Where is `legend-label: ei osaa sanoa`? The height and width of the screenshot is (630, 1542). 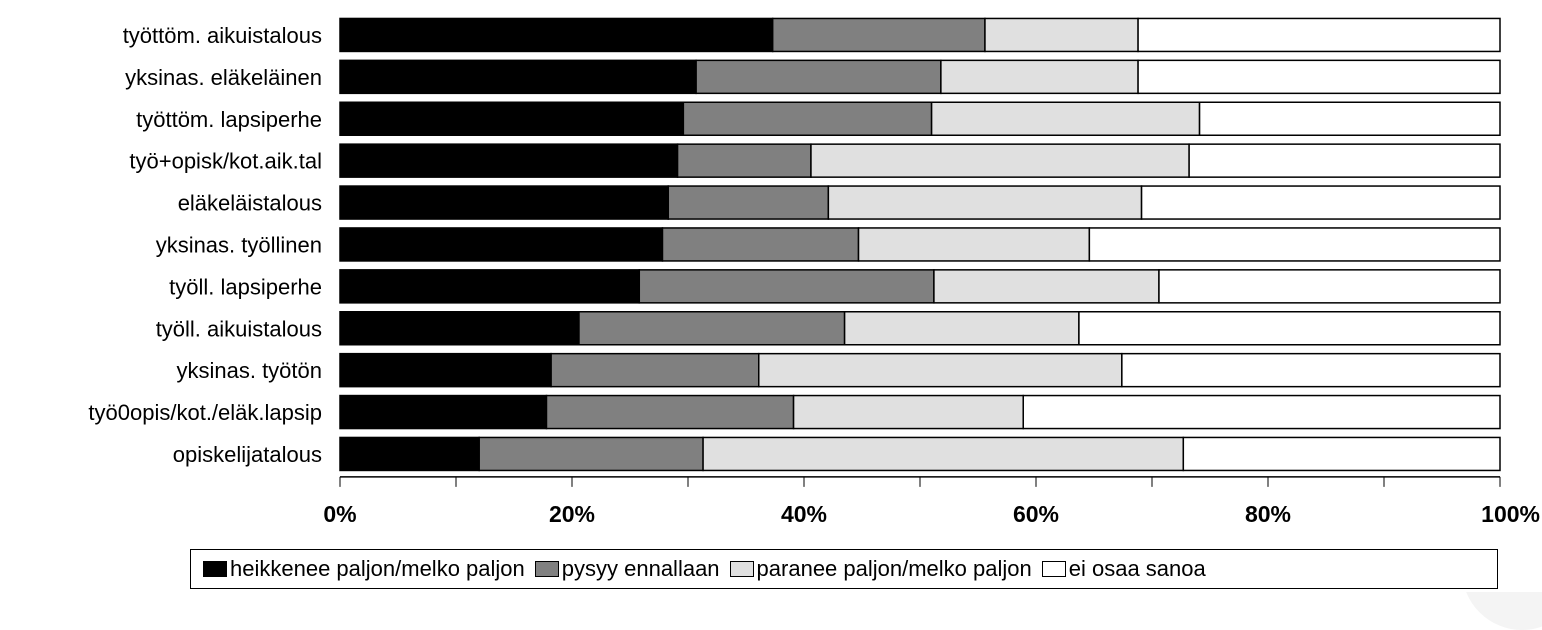
legend-label: ei osaa sanoa is located at coordinates (1137, 568).